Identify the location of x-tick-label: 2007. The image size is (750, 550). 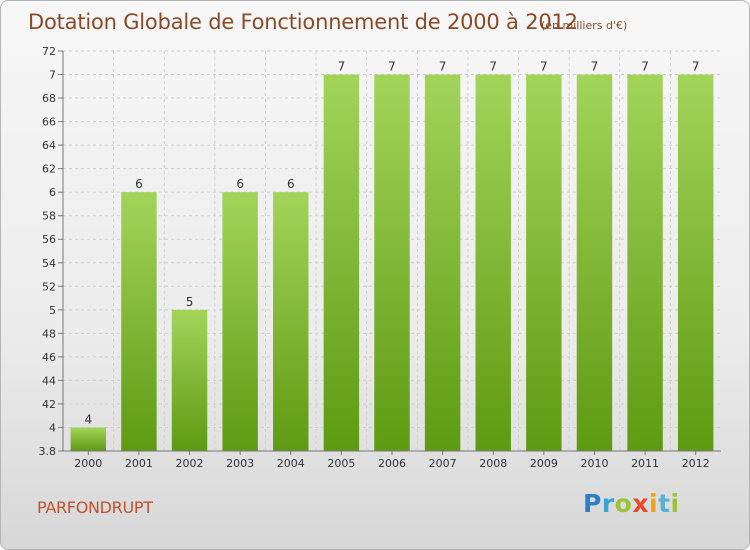
(443, 463).